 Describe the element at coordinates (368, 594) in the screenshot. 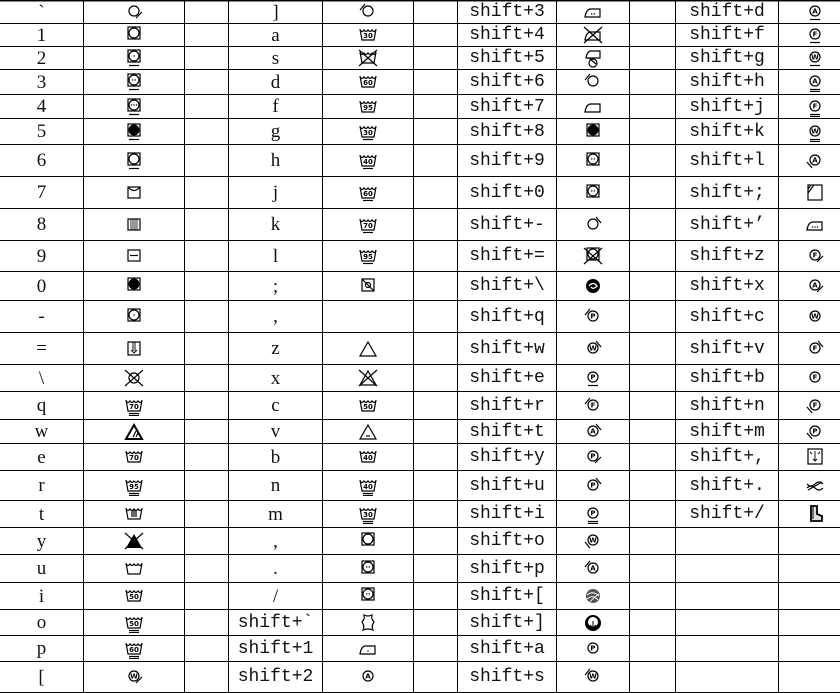

I see `tumble-icon` at that location.